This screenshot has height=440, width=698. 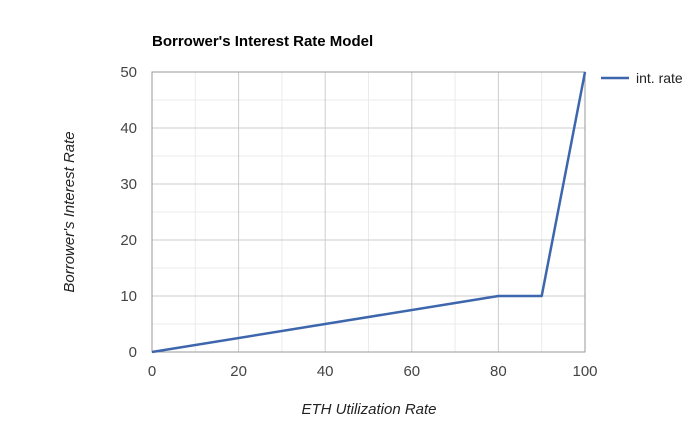 I want to click on legend: int. rate, so click(x=642, y=78).